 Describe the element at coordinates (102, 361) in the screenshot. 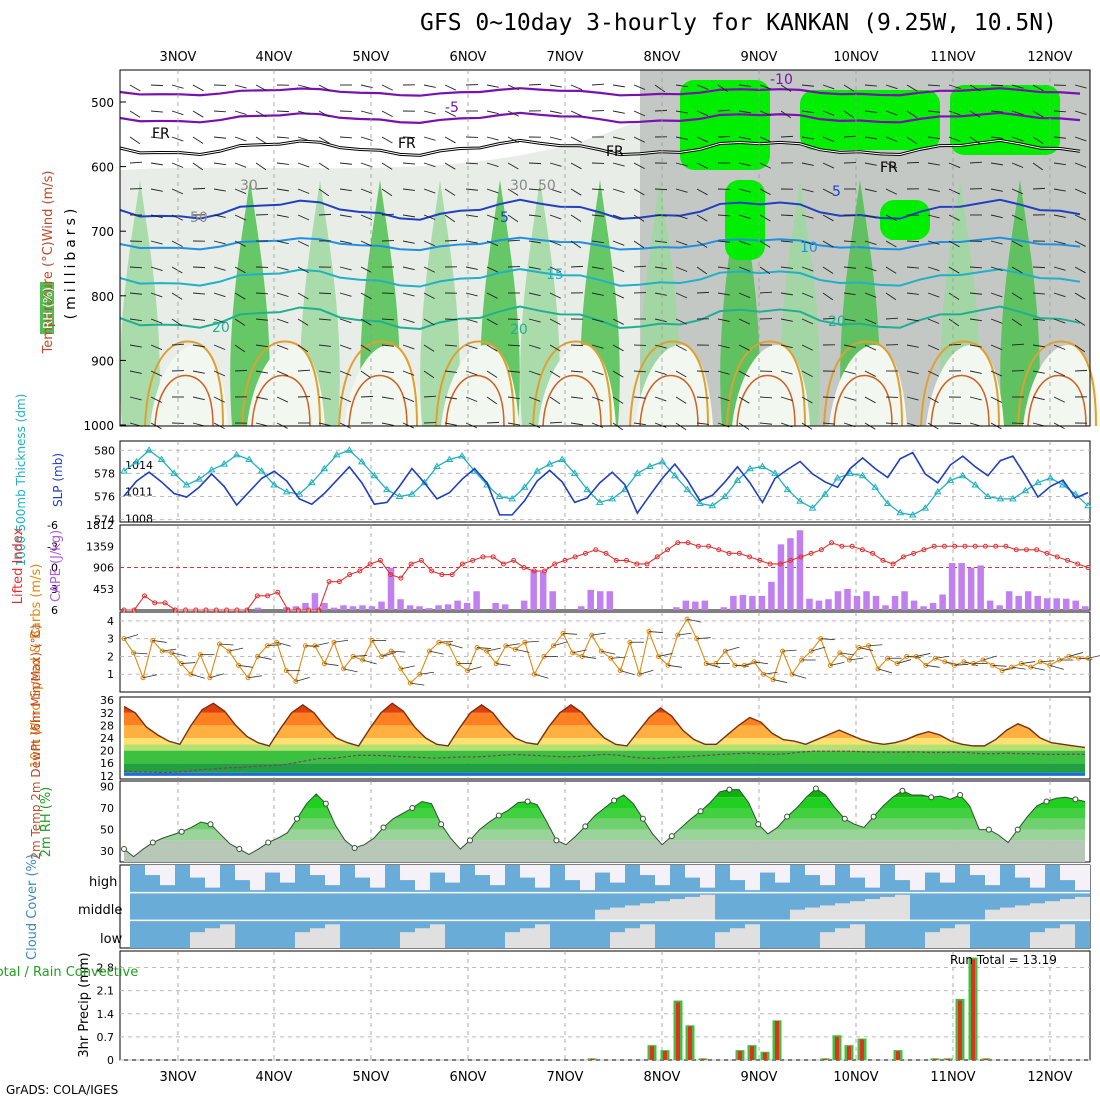

I see `pressure-tick: 900` at that location.